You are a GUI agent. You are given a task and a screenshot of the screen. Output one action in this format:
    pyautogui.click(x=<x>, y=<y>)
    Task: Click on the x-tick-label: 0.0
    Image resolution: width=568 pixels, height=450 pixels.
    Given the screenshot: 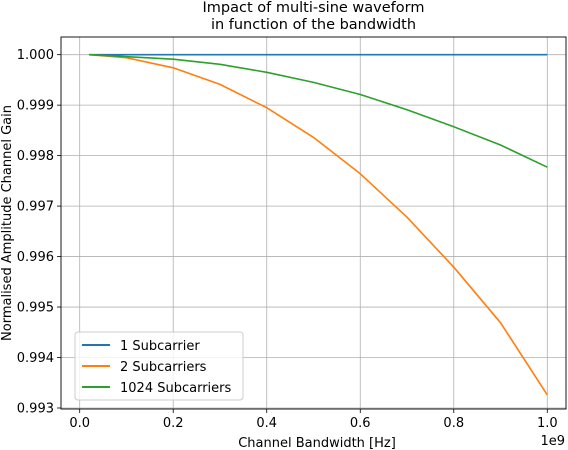 What is the action you would take?
    pyautogui.click(x=79, y=423)
    